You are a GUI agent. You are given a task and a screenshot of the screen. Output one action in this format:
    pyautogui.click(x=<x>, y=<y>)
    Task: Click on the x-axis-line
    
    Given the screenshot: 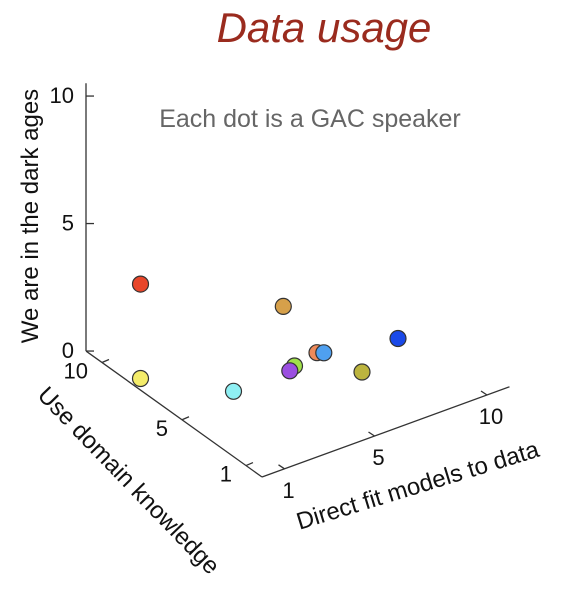 What is the action you would take?
    pyautogui.click(x=385, y=432)
    